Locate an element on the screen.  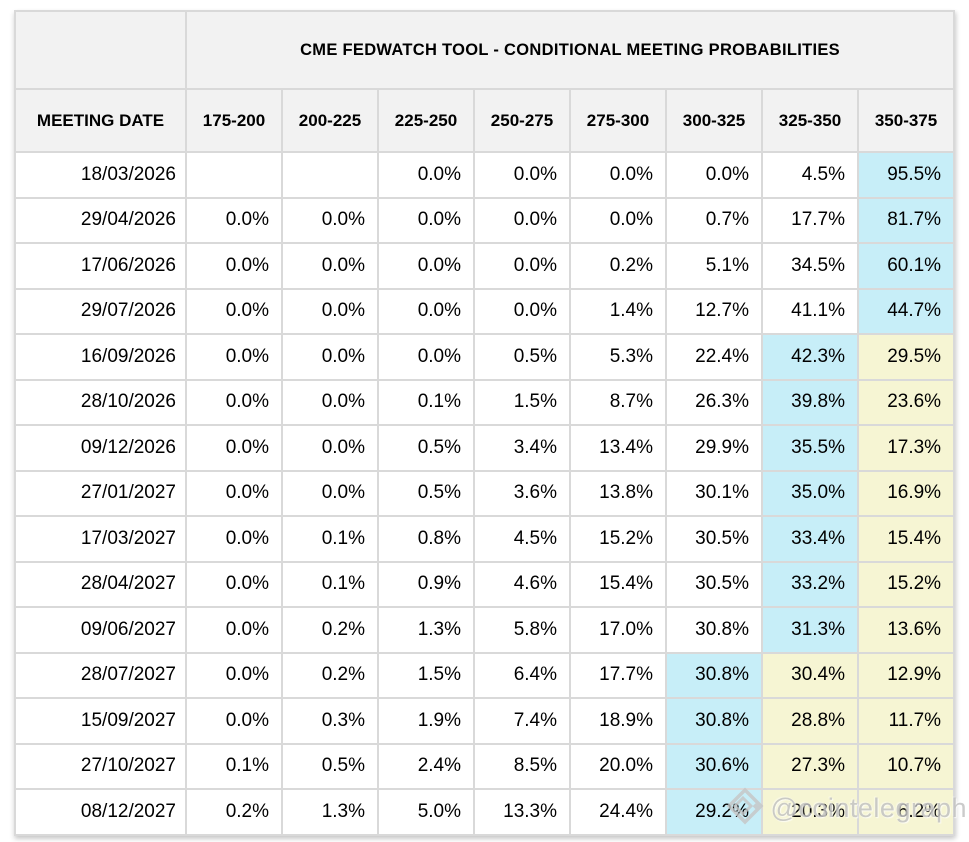
probability-cell: 10.7% is located at coordinates (906, 766).